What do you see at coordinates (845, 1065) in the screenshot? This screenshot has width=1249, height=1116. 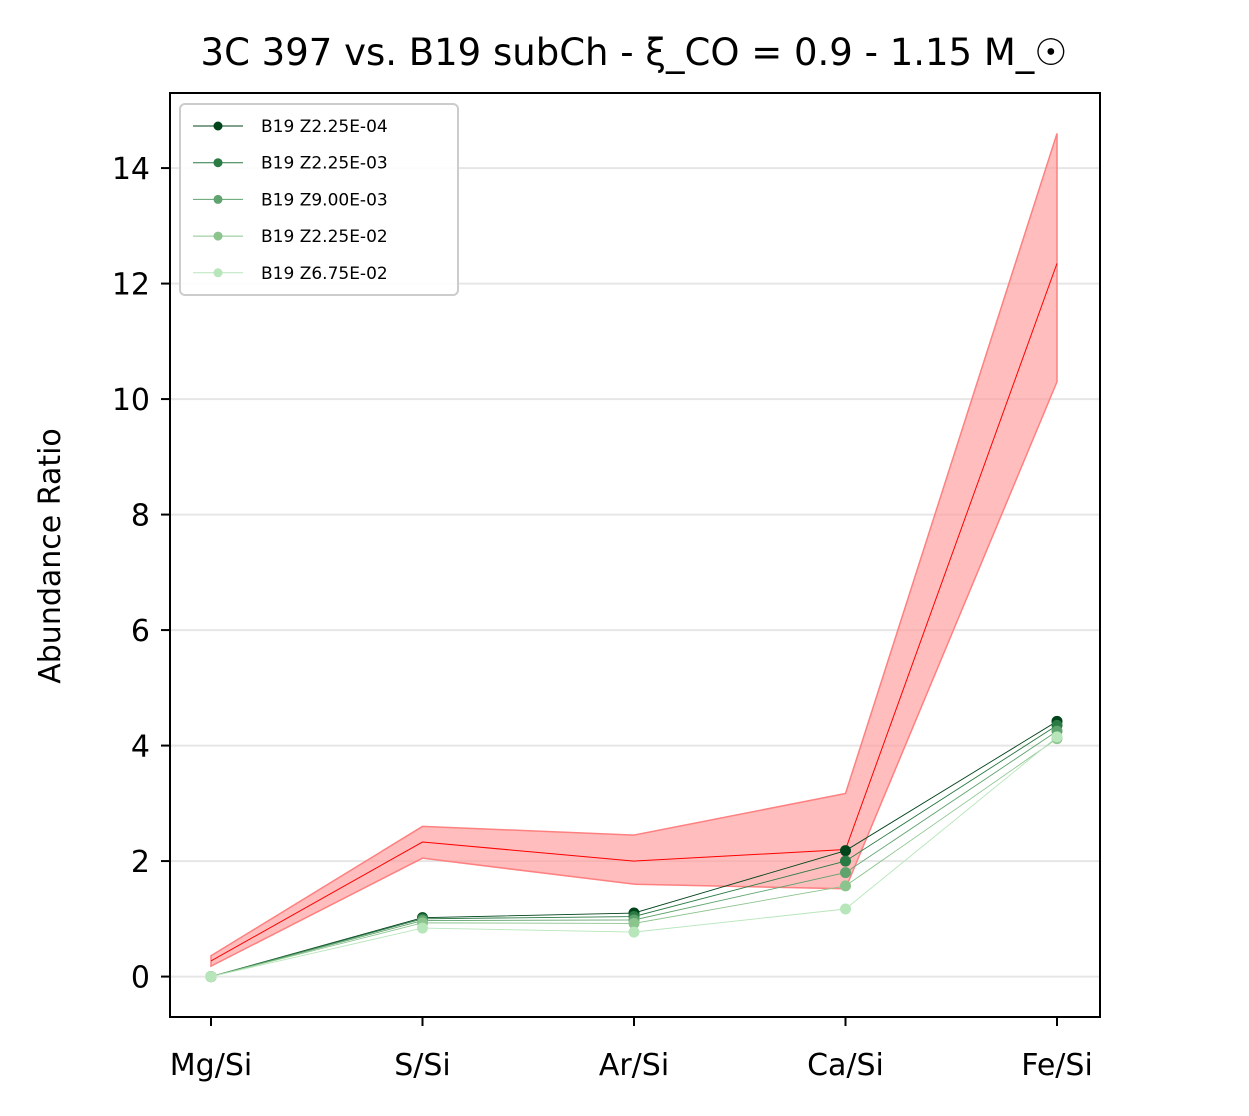 I see `x-tick-label: Ca/Si` at bounding box center [845, 1065].